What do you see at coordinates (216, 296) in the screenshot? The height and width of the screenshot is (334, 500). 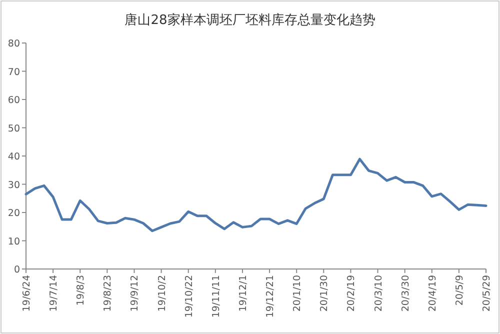 I see `x-tick-label: 19/11/11` at bounding box center [216, 296].